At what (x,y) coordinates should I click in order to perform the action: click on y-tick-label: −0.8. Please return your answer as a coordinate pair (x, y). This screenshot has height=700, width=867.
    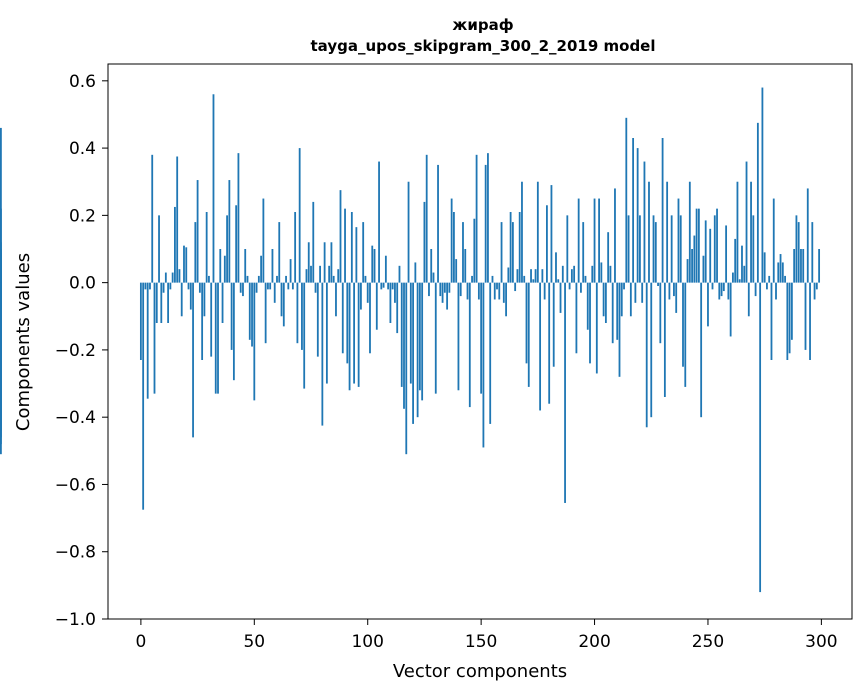
    Looking at the image, I should click on (75, 553).